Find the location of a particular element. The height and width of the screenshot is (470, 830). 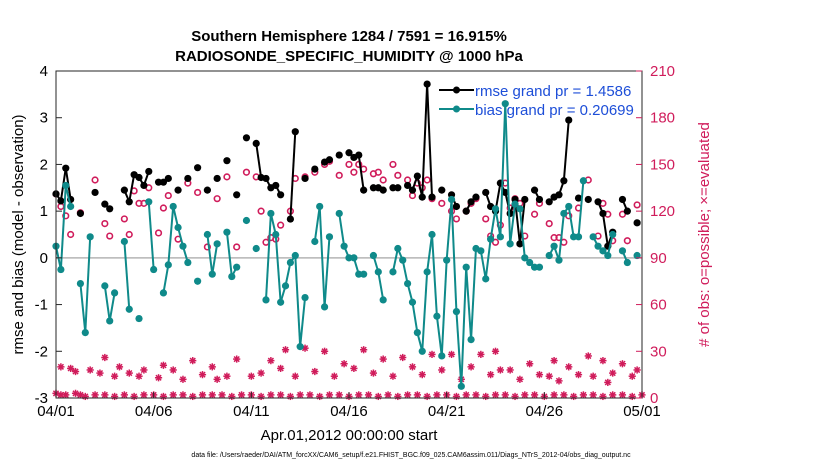

x-tick-label-6: 05/01 is located at coordinates (642, 411).